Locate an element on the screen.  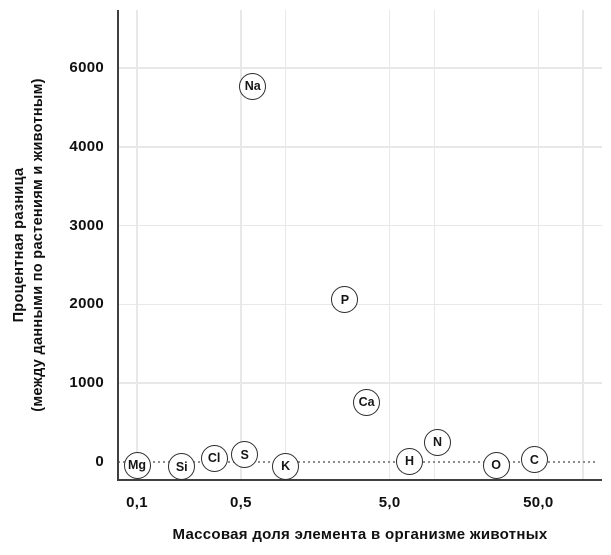
data-point-cl: Cl is located at coordinates (214, 458).